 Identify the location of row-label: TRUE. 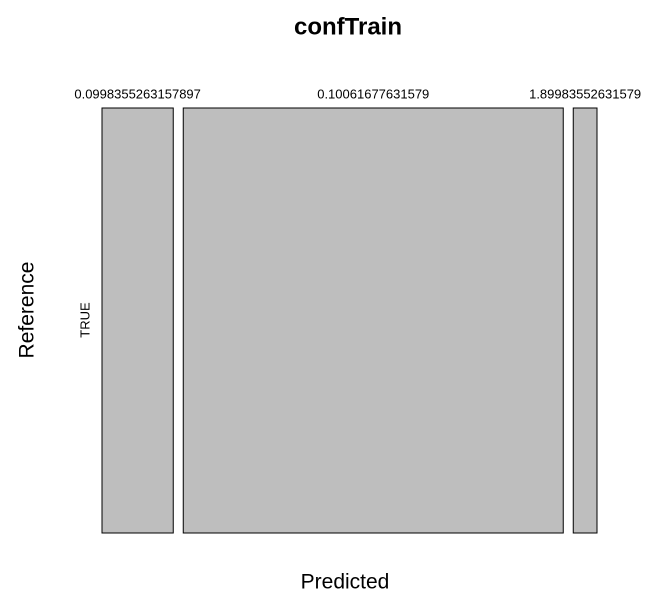
(84, 320).